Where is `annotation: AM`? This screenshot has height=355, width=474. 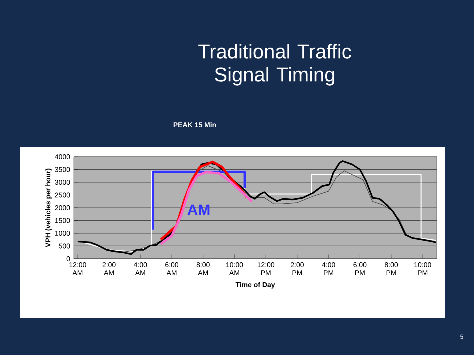 annotation: AM is located at coordinates (199, 210).